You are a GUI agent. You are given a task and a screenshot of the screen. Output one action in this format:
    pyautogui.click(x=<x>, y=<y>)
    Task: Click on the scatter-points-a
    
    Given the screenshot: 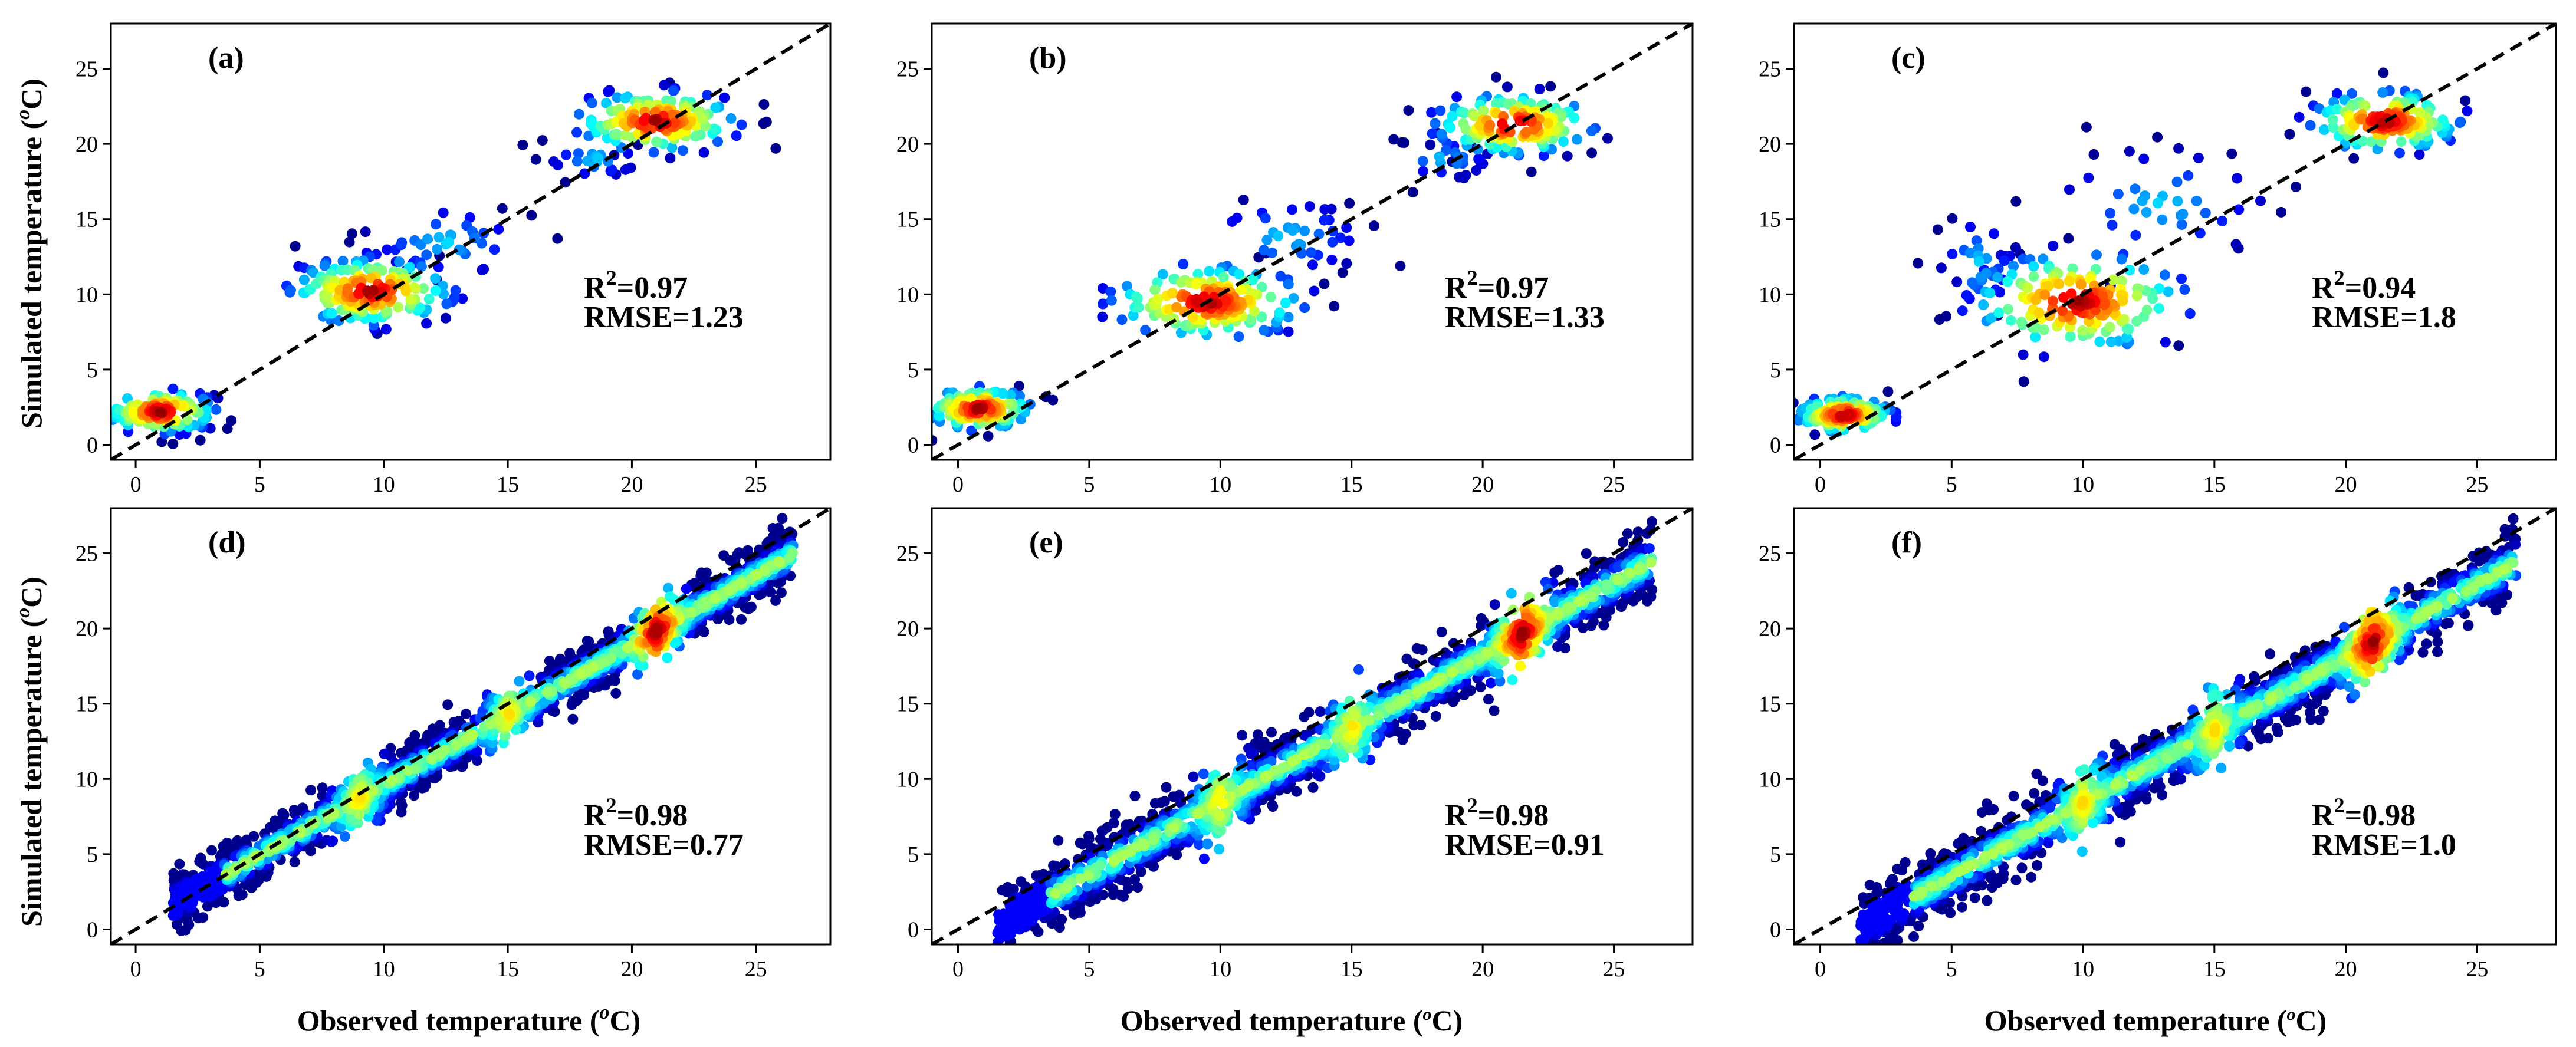 What is the action you would take?
    pyautogui.click(x=446, y=263)
    